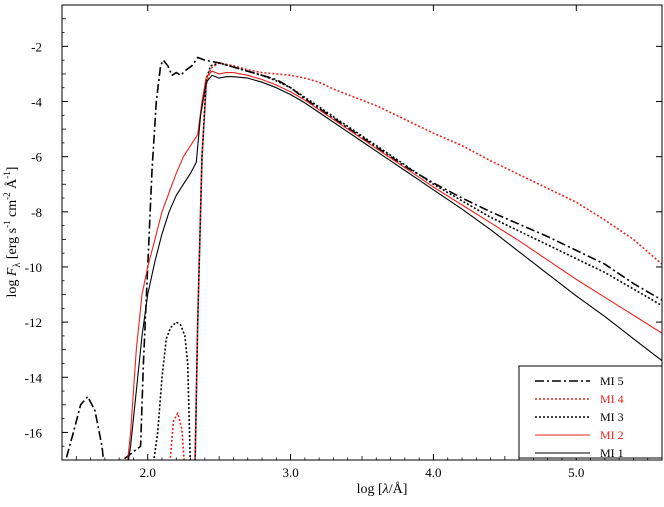 This screenshot has width=664, height=507. I want to click on x-axis-title: log [λ/Å], so click(382, 489).